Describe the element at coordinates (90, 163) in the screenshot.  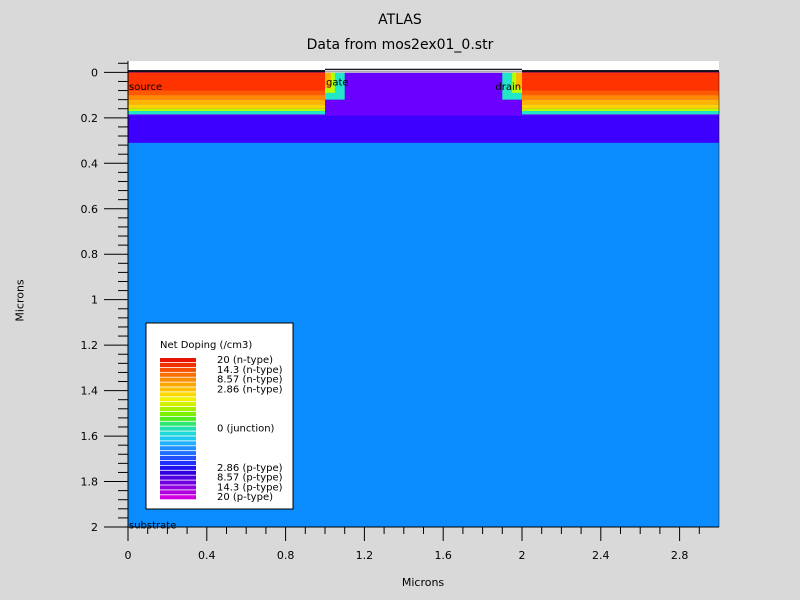
I see `y-tick-label: 0.4` at that location.